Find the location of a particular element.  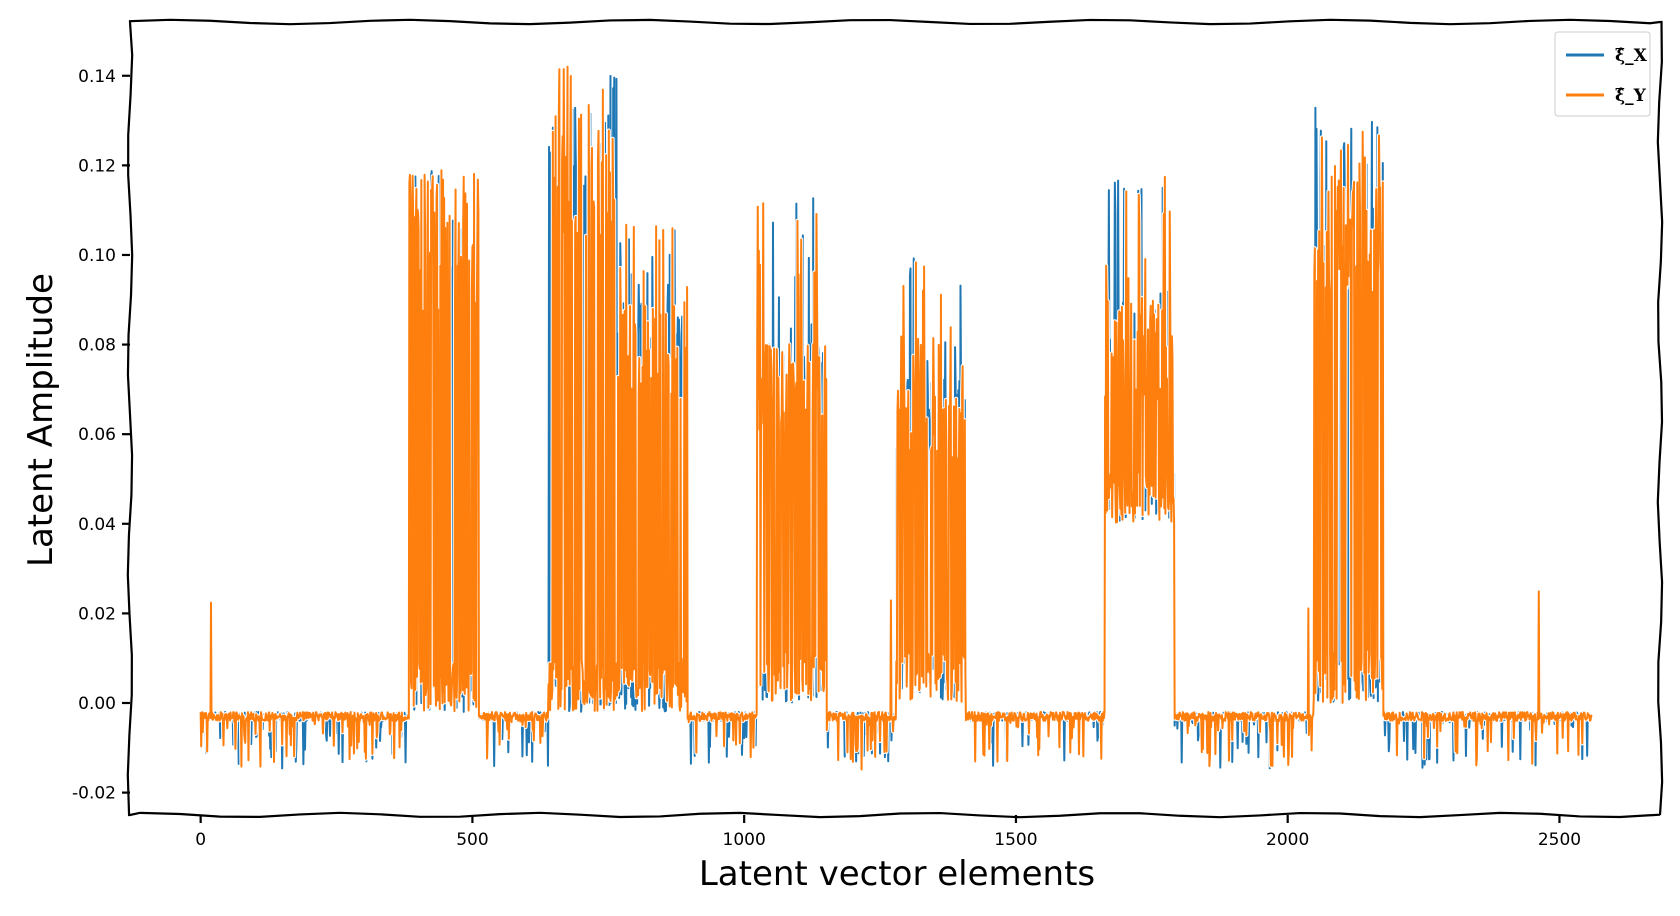

y-axis: -0.02 0.00 0.02 0.04 0.06 0.08 0.10 0.12 0.14 is located at coordinates (101, 435).